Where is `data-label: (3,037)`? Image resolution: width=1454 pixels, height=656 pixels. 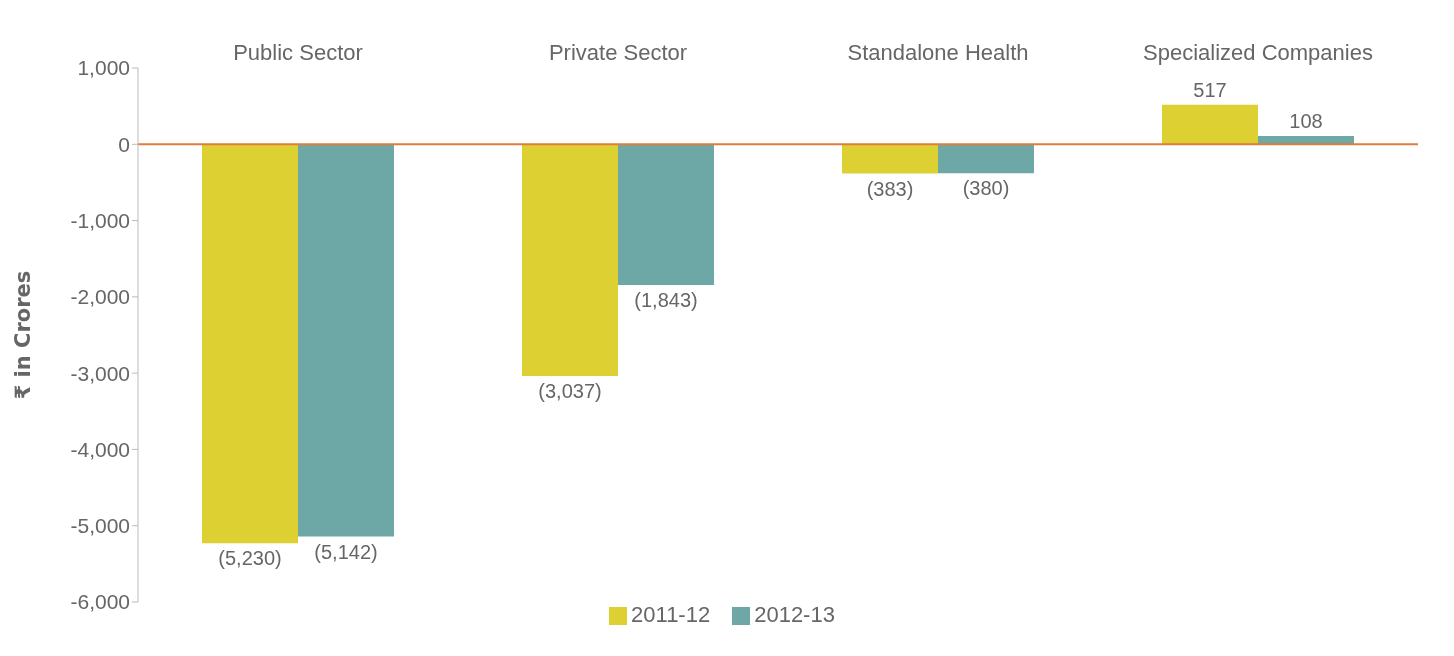
data-label: (3,037) is located at coordinates (570, 390).